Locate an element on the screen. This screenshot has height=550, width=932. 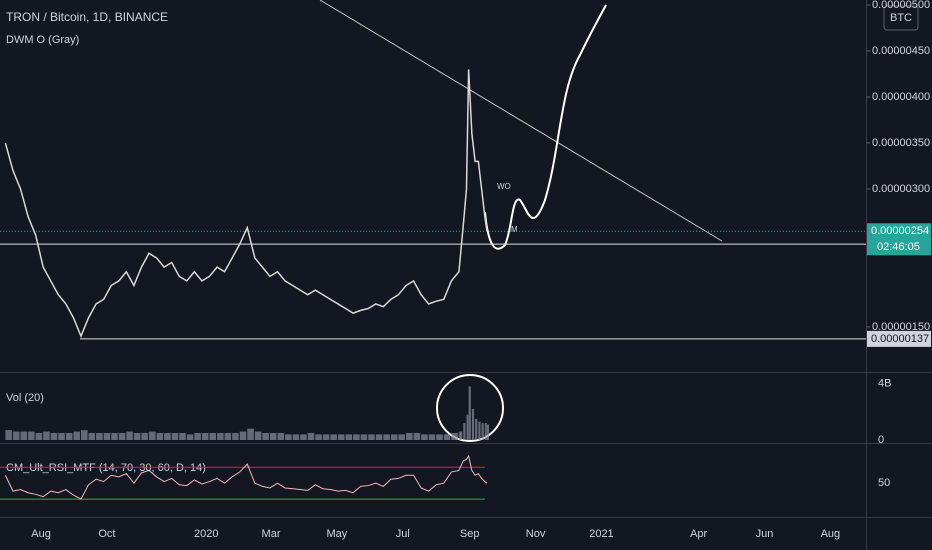
y-tick-label: 0.00000500 is located at coordinates (901, 5).